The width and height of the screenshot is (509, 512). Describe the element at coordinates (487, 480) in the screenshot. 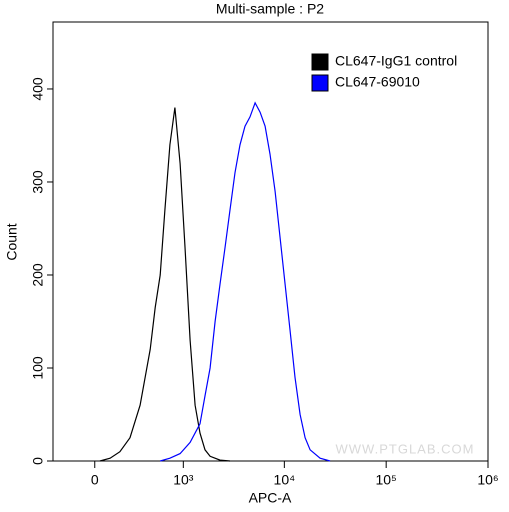

I see `x-tick-label: 10⁶` at that location.